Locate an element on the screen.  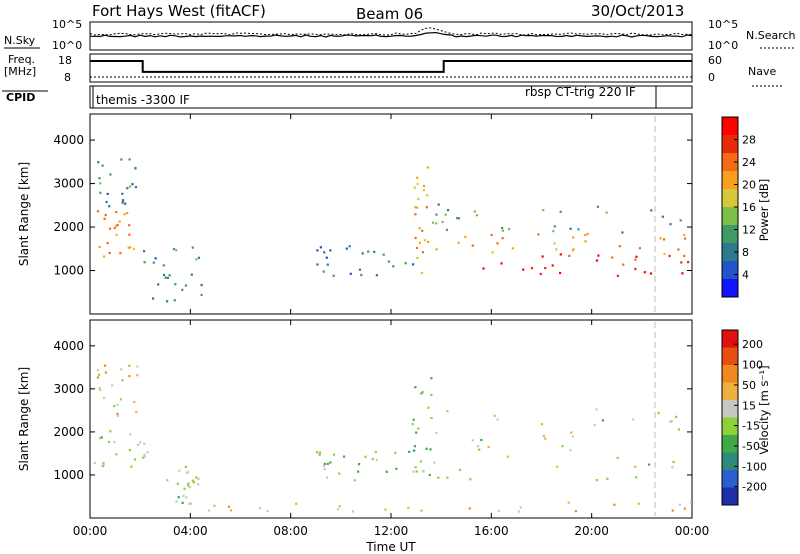
nave-tick-high: 60 is located at coordinates (715, 60).